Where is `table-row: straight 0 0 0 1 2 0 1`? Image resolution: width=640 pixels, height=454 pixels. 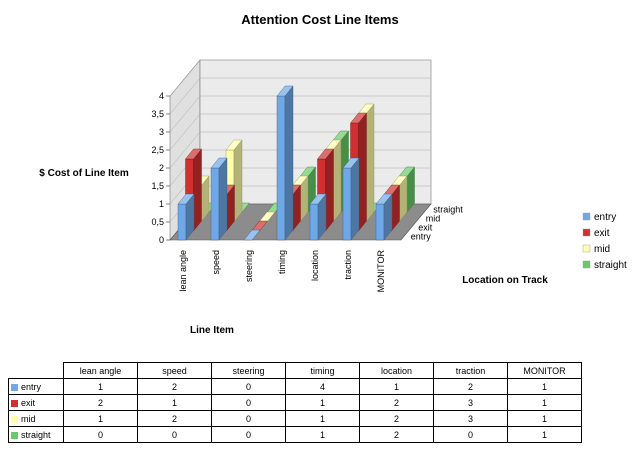 table-row: straight 0 0 0 1 2 0 1 is located at coordinates (295, 434).